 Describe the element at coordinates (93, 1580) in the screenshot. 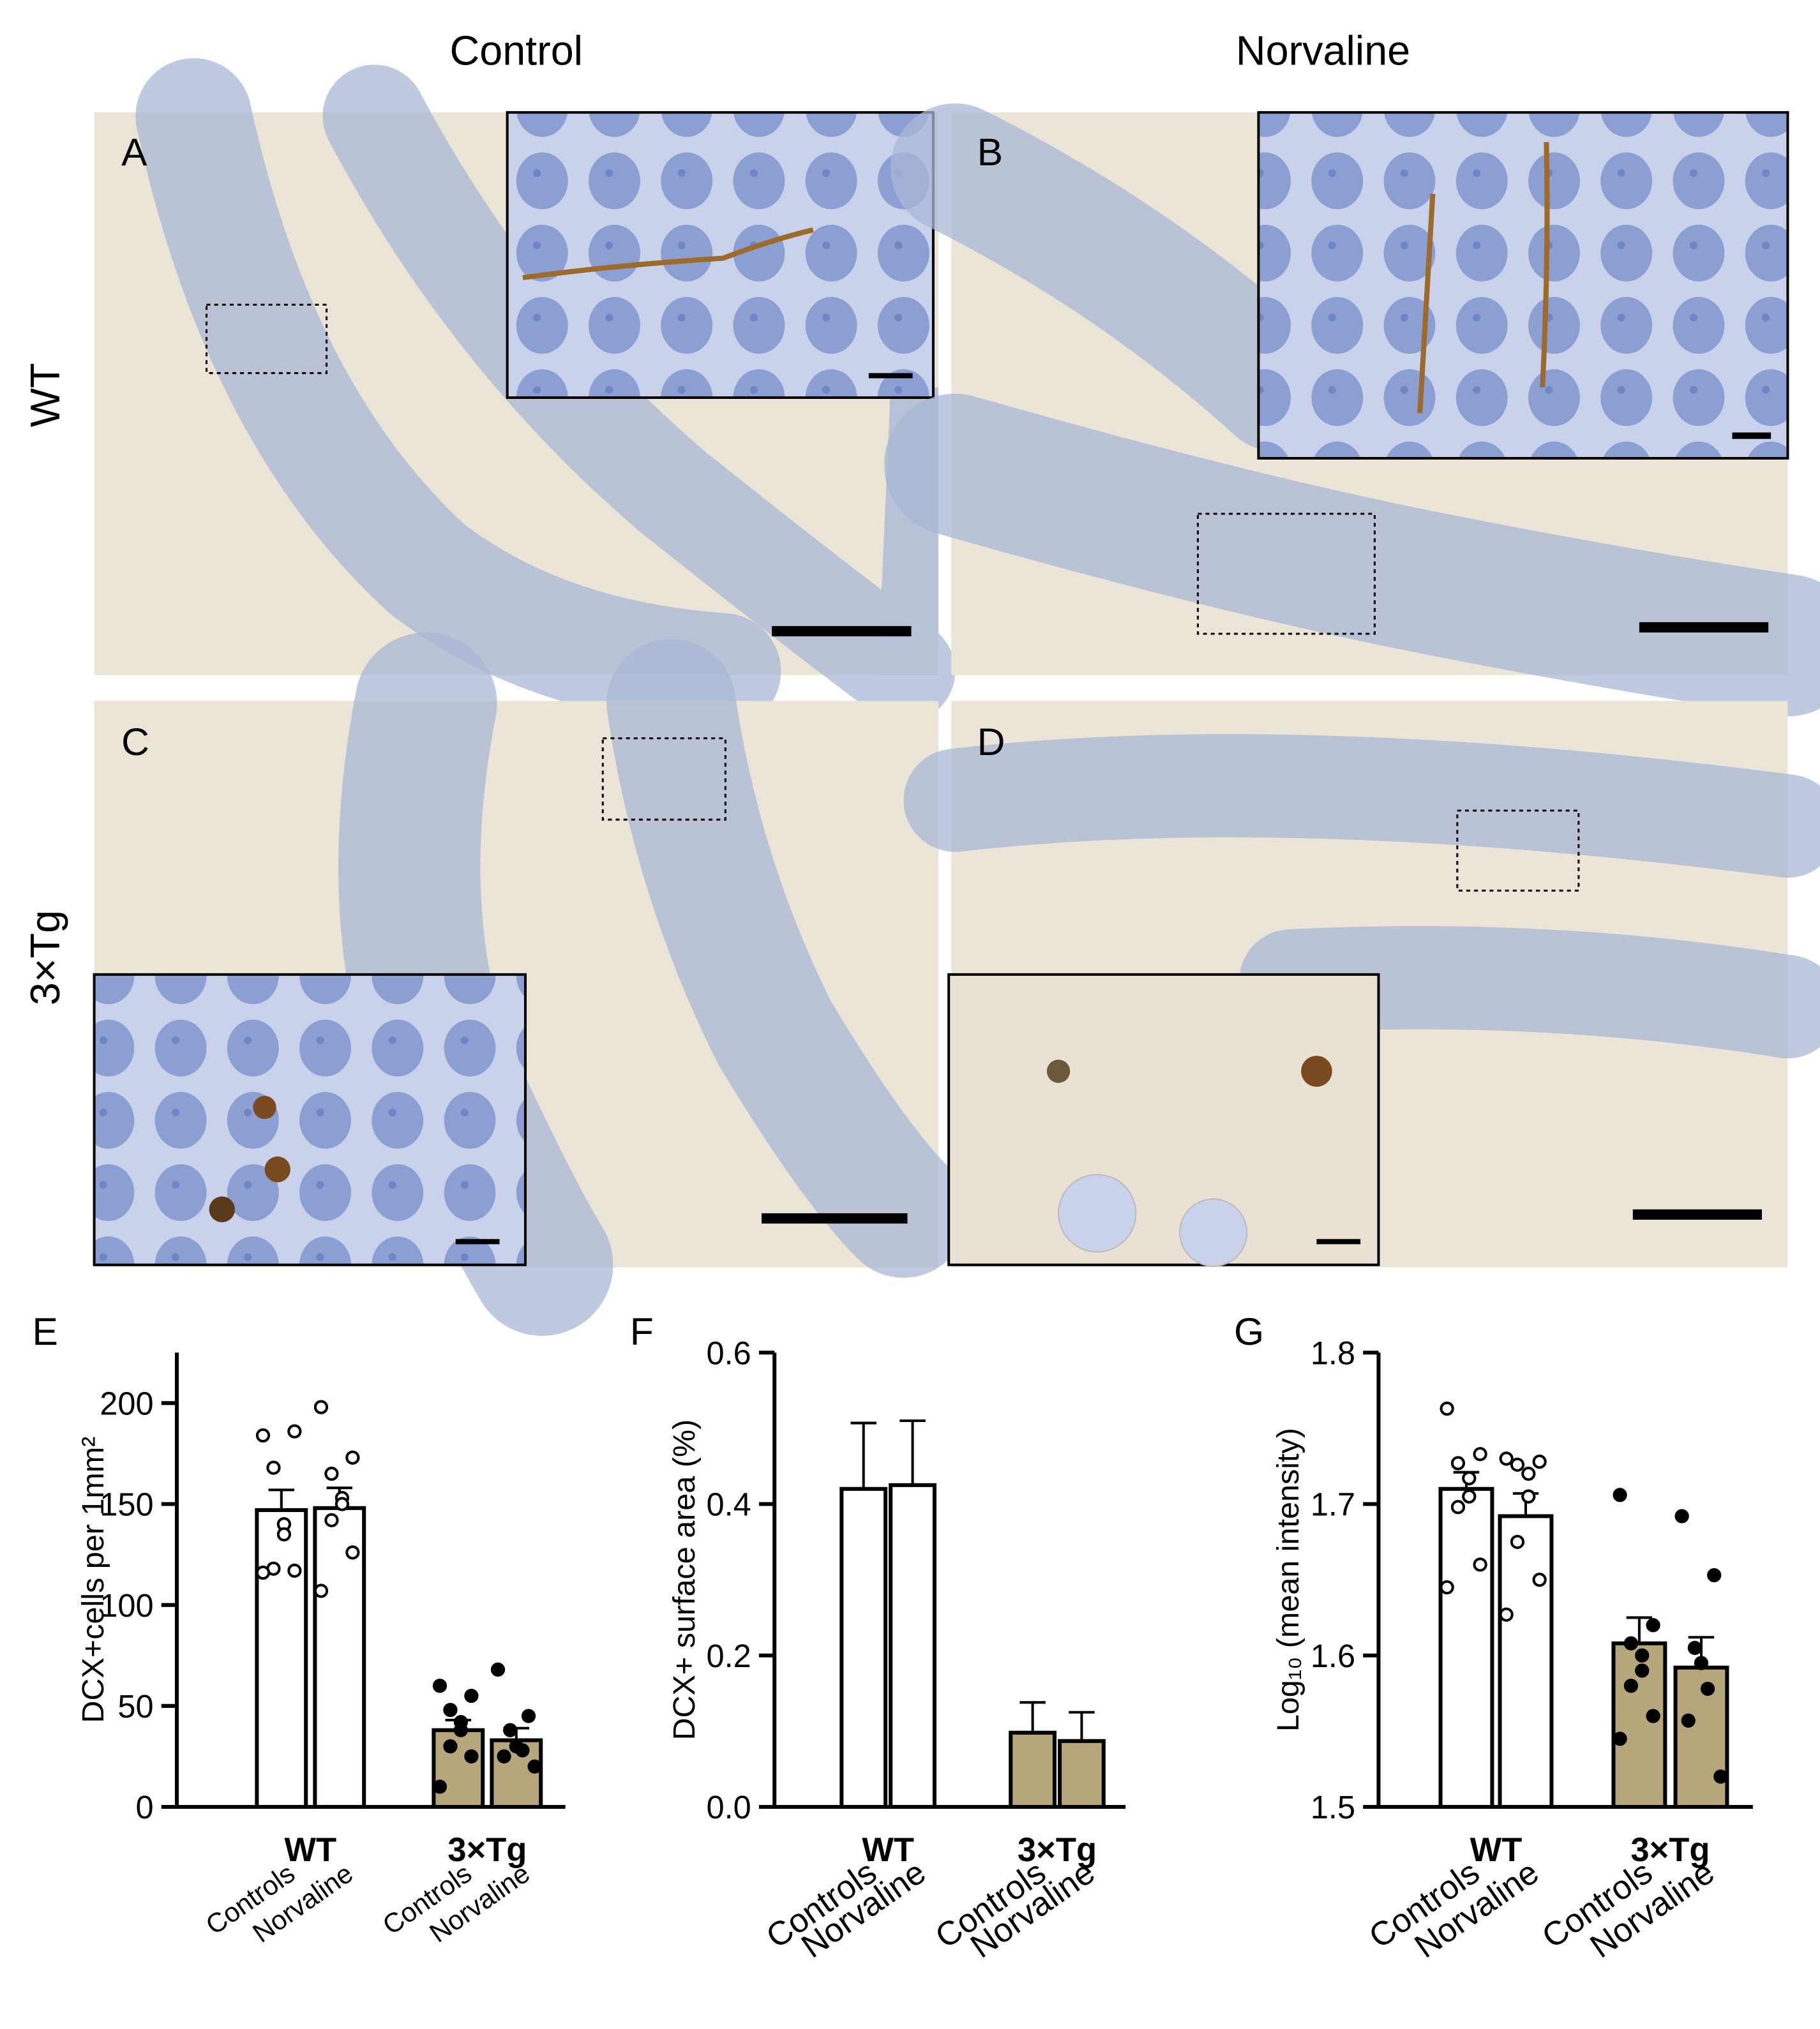

I see `y-axis-label: DCX+cells per 1mm²` at that location.